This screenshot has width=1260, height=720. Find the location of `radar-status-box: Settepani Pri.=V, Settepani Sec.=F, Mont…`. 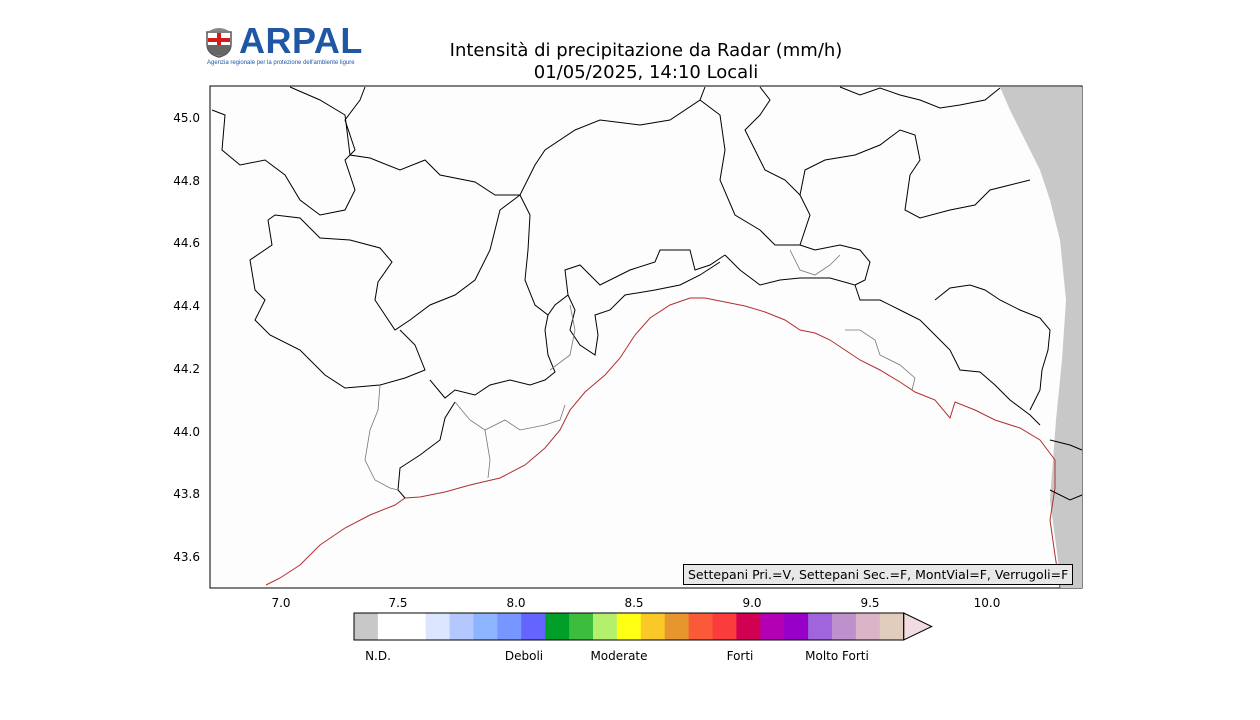

radar-status-box: Settepani Pri.=V, Settepani Sec.=F, Mont… is located at coordinates (878, 574).